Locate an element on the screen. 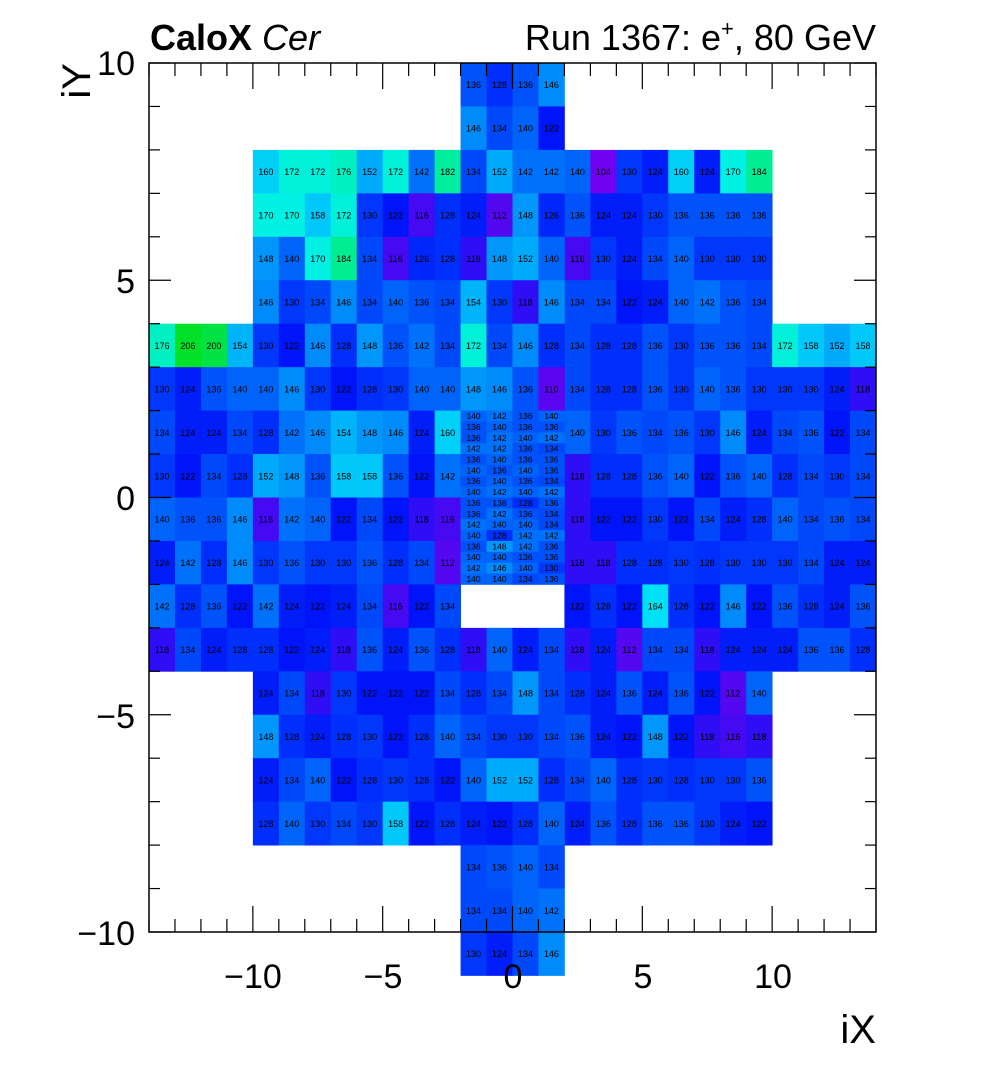 Image resolution: width=996 pixels, height=1072 pixels. center-heatmap-cell-label: 134 is located at coordinates (551, 650).